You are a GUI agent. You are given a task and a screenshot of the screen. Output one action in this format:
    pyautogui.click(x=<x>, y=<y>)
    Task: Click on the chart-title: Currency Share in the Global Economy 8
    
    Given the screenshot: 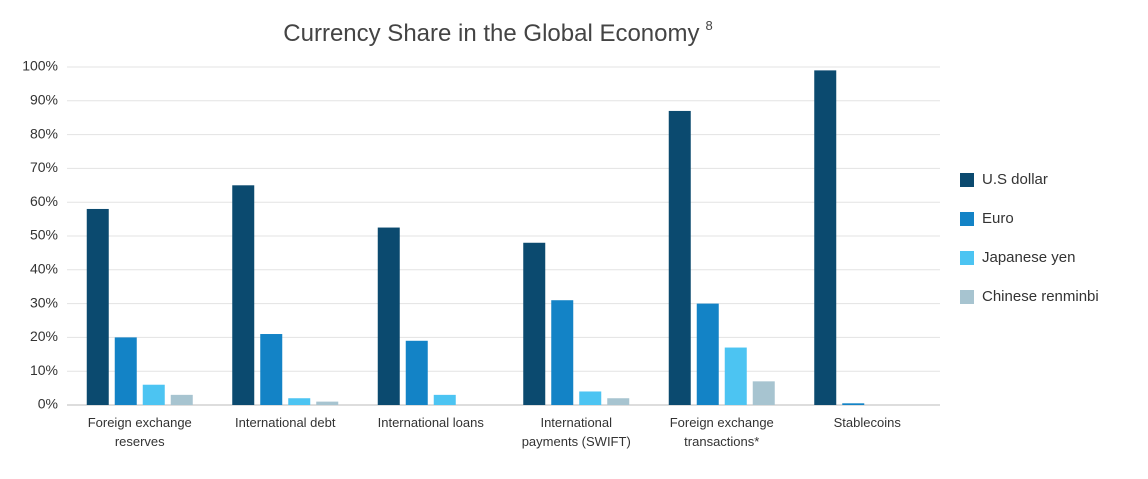 What is the action you would take?
    pyautogui.click(x=497, y=32)
    